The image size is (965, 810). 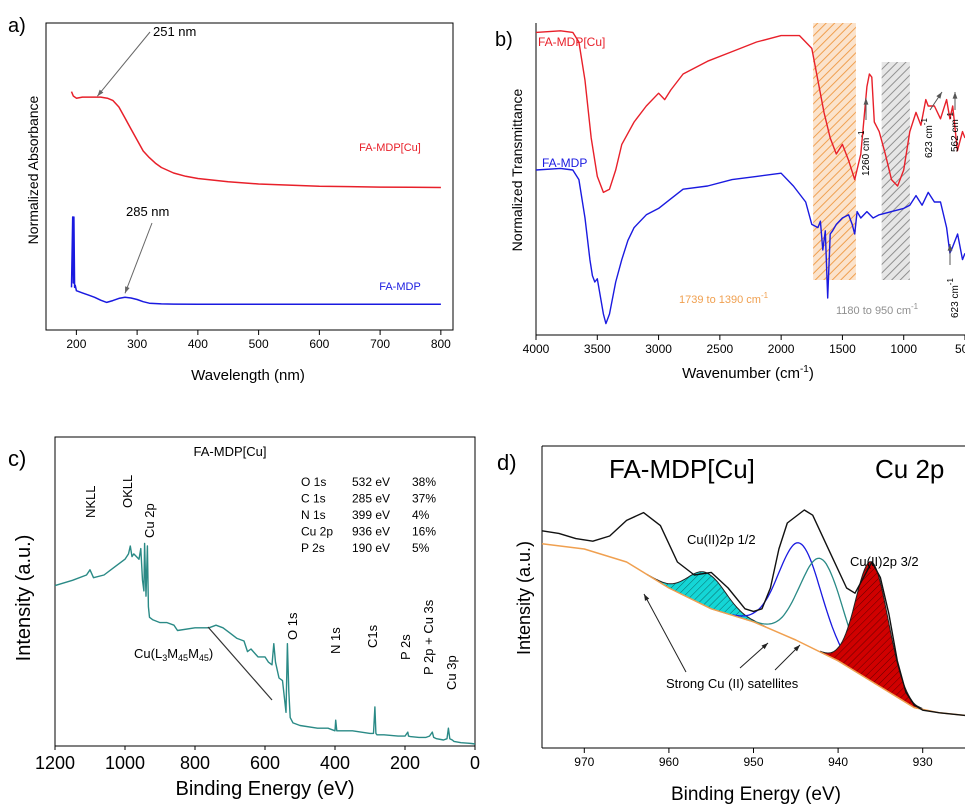 I want to click on c-comp-energy: 285 eV, so click(x=371, y=499).